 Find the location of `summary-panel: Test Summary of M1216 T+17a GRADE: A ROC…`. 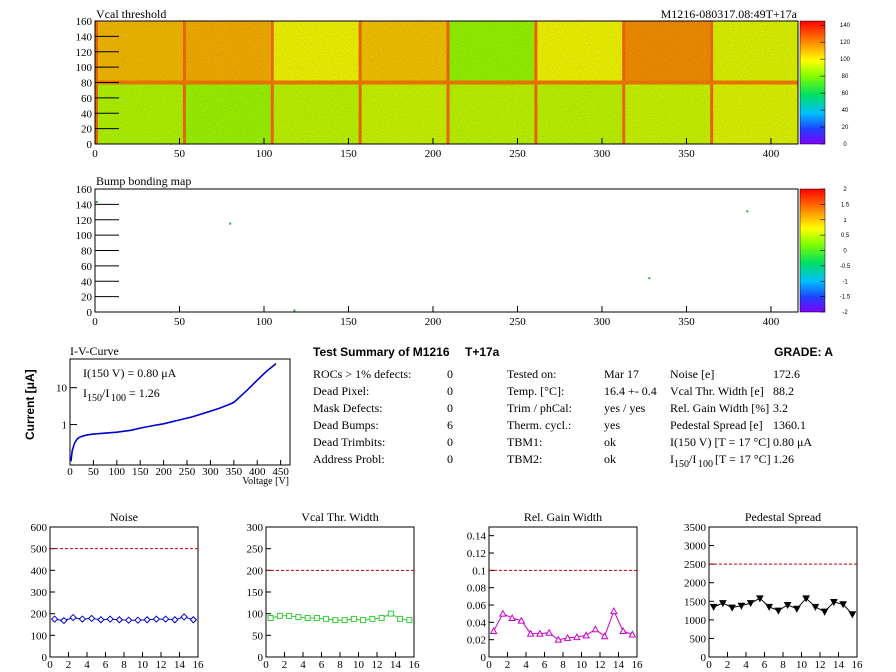

summary-panel: Test Summary of M1216 T+17a GRADE: A ROC… is located at coordinates (573, 407).